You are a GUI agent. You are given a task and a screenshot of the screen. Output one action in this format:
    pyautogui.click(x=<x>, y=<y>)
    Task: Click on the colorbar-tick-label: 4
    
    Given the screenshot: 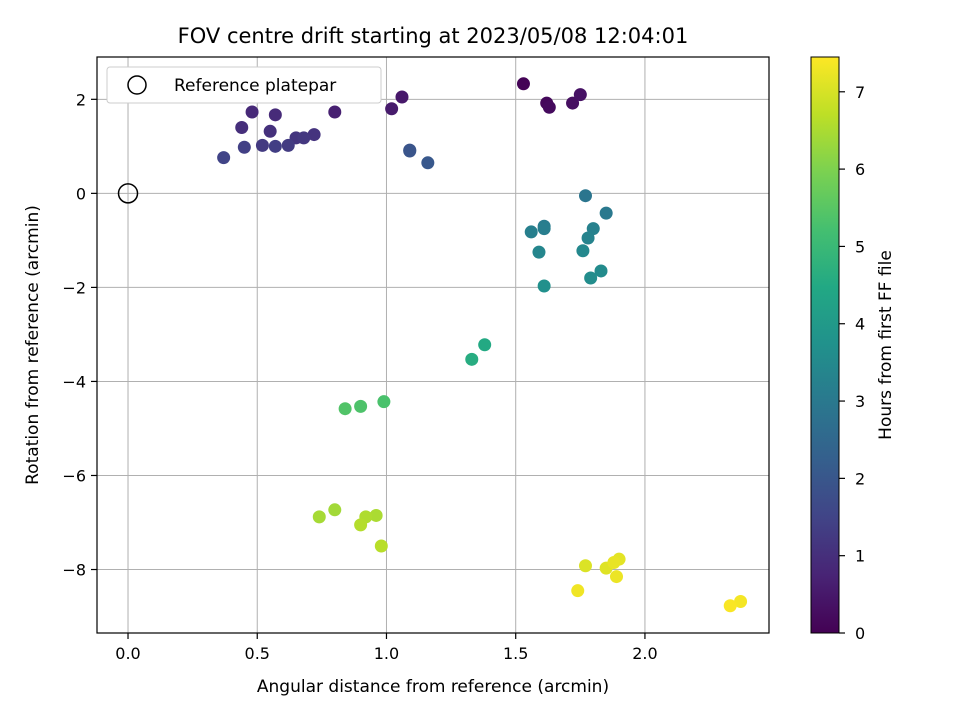 What is the action you would take?
    pyautogui.click(x=860, y=324)
    